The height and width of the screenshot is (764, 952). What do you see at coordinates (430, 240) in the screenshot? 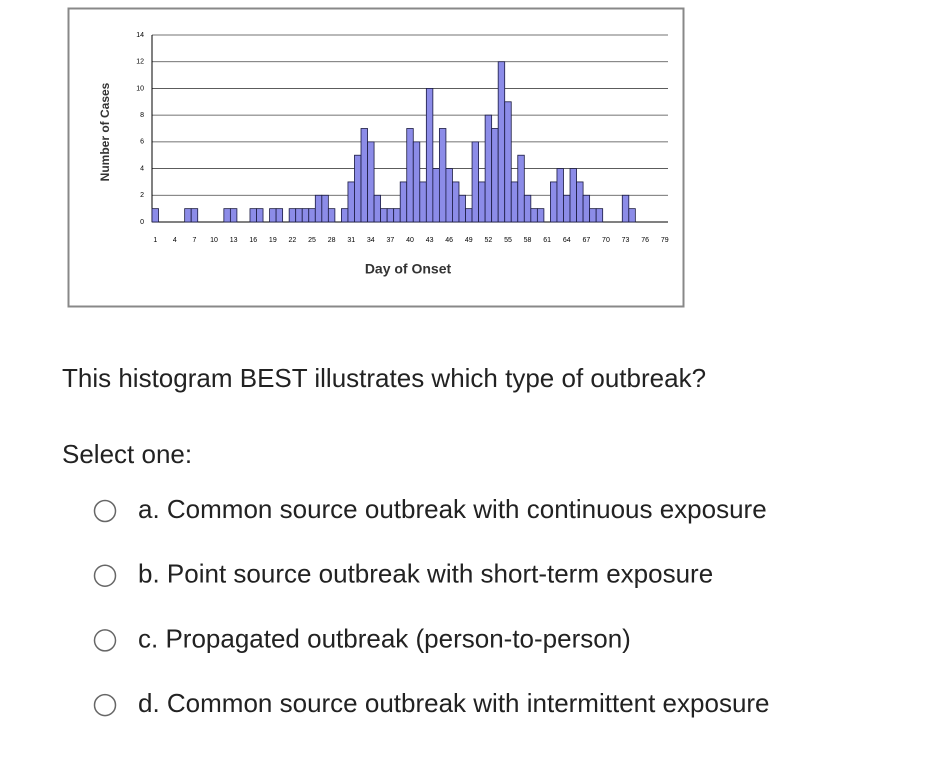
I see `x-tick-label: 43` at bounding box center [430, 240].